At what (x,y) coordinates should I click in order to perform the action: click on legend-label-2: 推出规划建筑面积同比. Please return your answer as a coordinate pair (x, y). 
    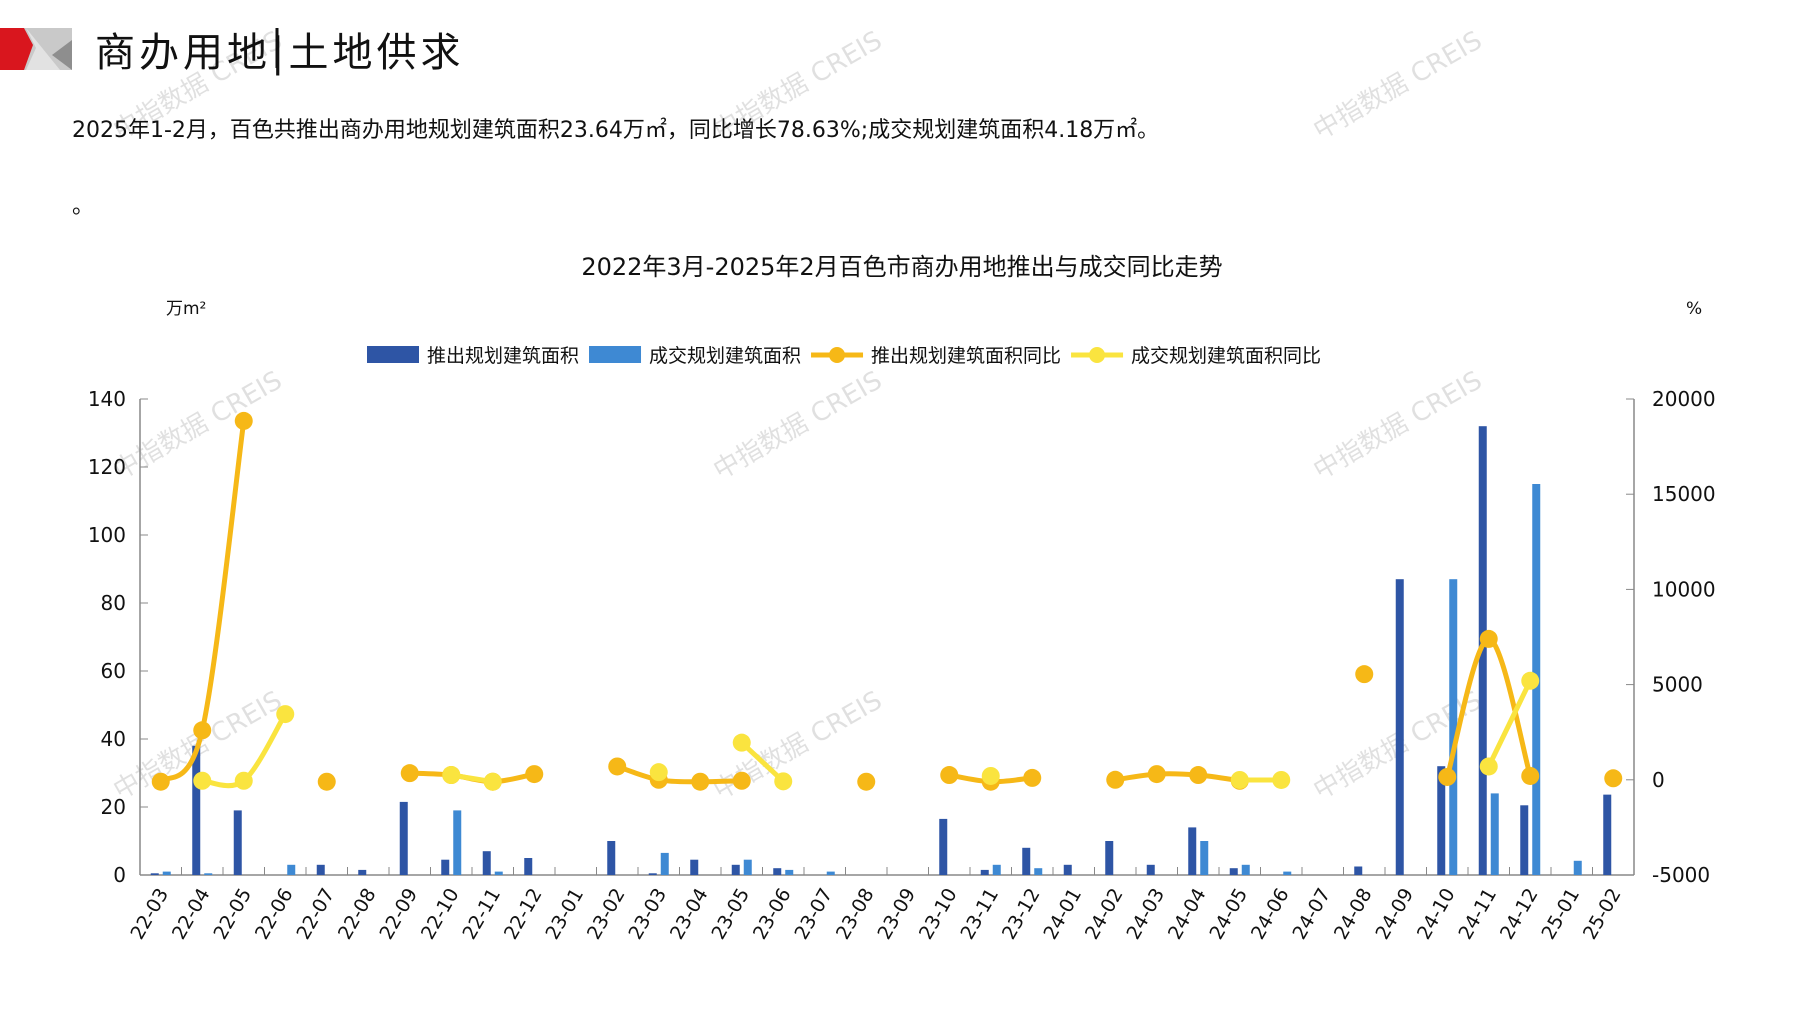
    Looking at the image, I should click on (966, 356).